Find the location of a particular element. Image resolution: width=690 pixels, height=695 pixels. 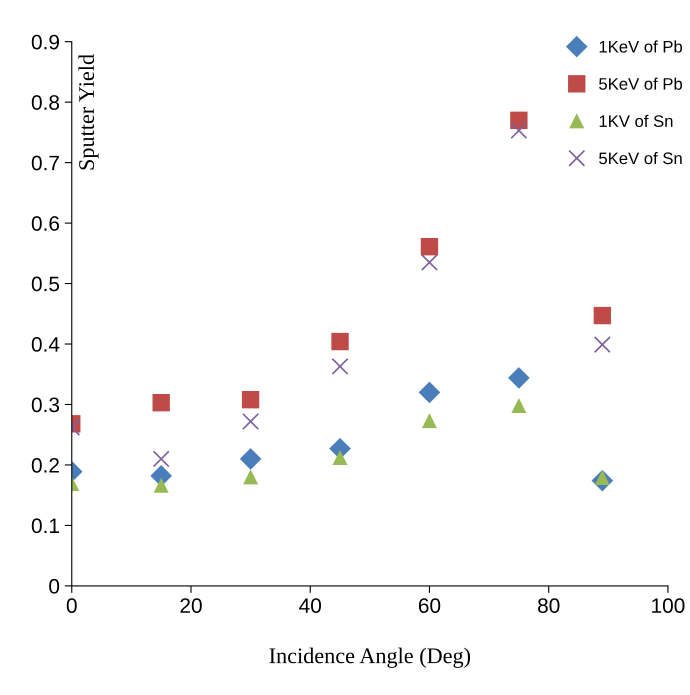

y-tick-label: 0.7 is located at coordinates (45, 163).